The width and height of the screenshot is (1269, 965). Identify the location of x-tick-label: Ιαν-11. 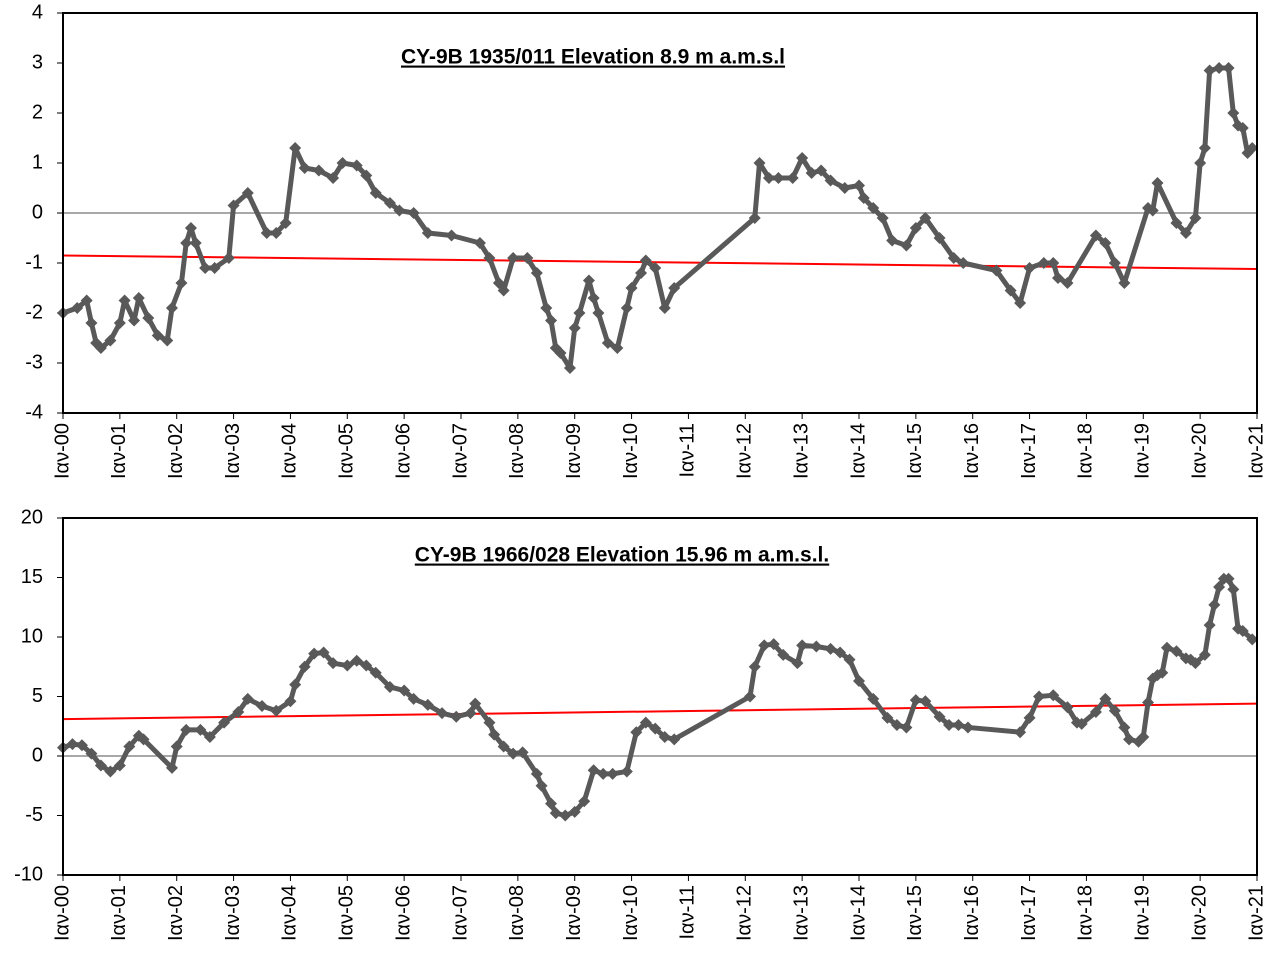
(688, 912).